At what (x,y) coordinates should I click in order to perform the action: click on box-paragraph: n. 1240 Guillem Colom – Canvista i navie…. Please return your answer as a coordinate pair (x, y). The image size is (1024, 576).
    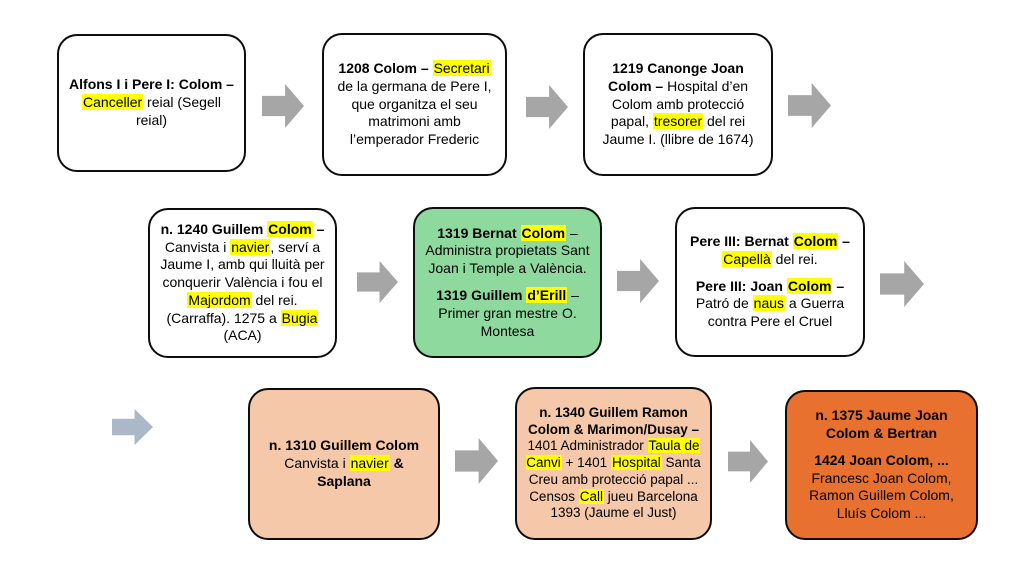
    Looking at the image, I should click on (242, 282).